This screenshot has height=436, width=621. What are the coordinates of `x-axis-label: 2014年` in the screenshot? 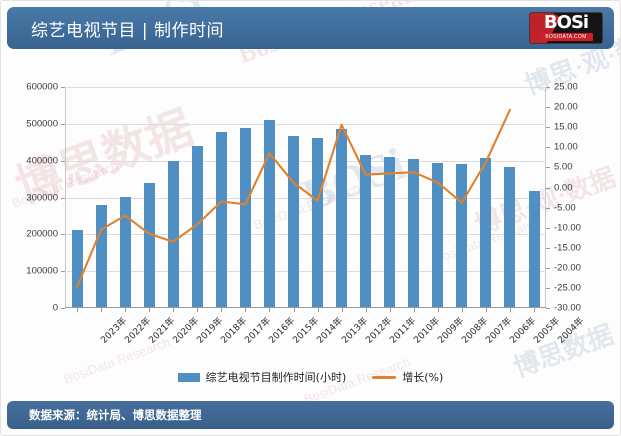 It's located at (330, 331).